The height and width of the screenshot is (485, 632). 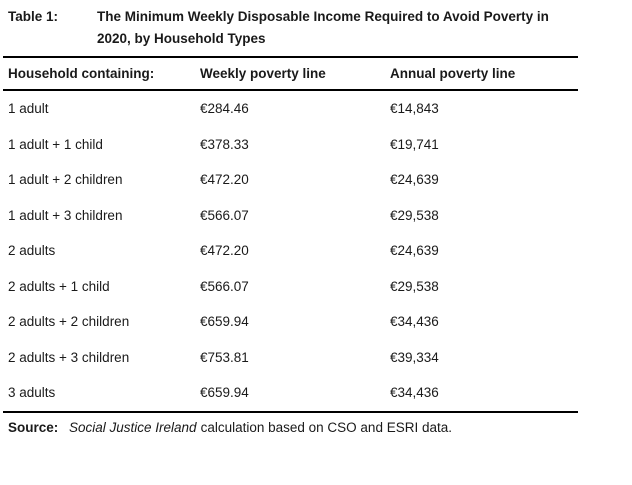 I want to click on annual-cell: €39,334, so click(x=414, y=357).